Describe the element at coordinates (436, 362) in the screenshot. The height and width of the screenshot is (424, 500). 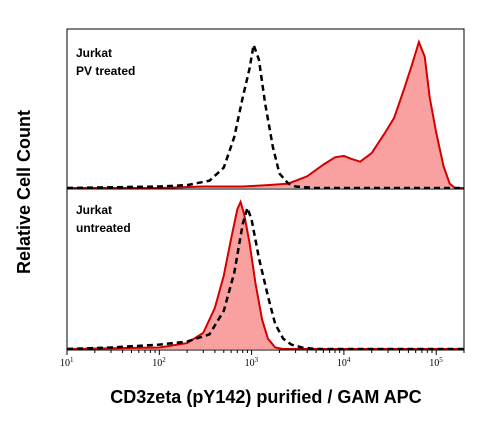
I see `x-tick-label: 10⁵` at that location.